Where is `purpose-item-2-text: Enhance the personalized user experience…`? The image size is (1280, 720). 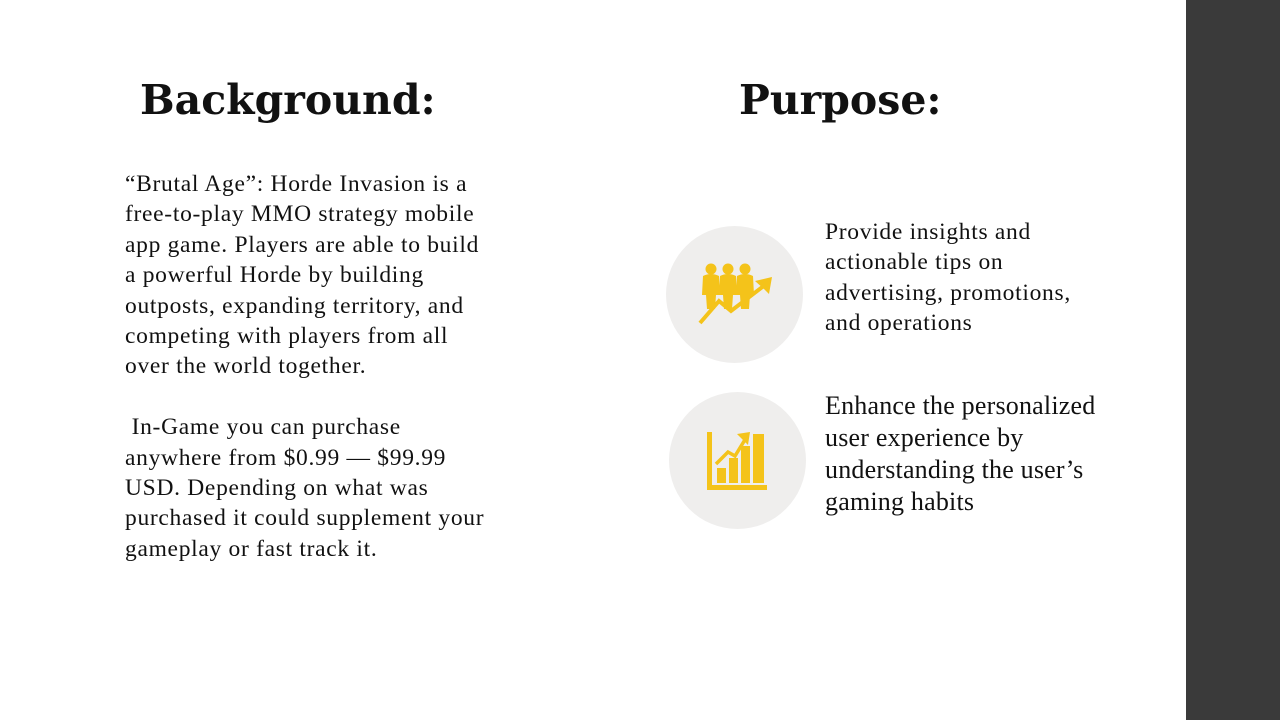 purpose-item-2-text: Enhance the personalized user experience… is located at coordinates (960, 453).